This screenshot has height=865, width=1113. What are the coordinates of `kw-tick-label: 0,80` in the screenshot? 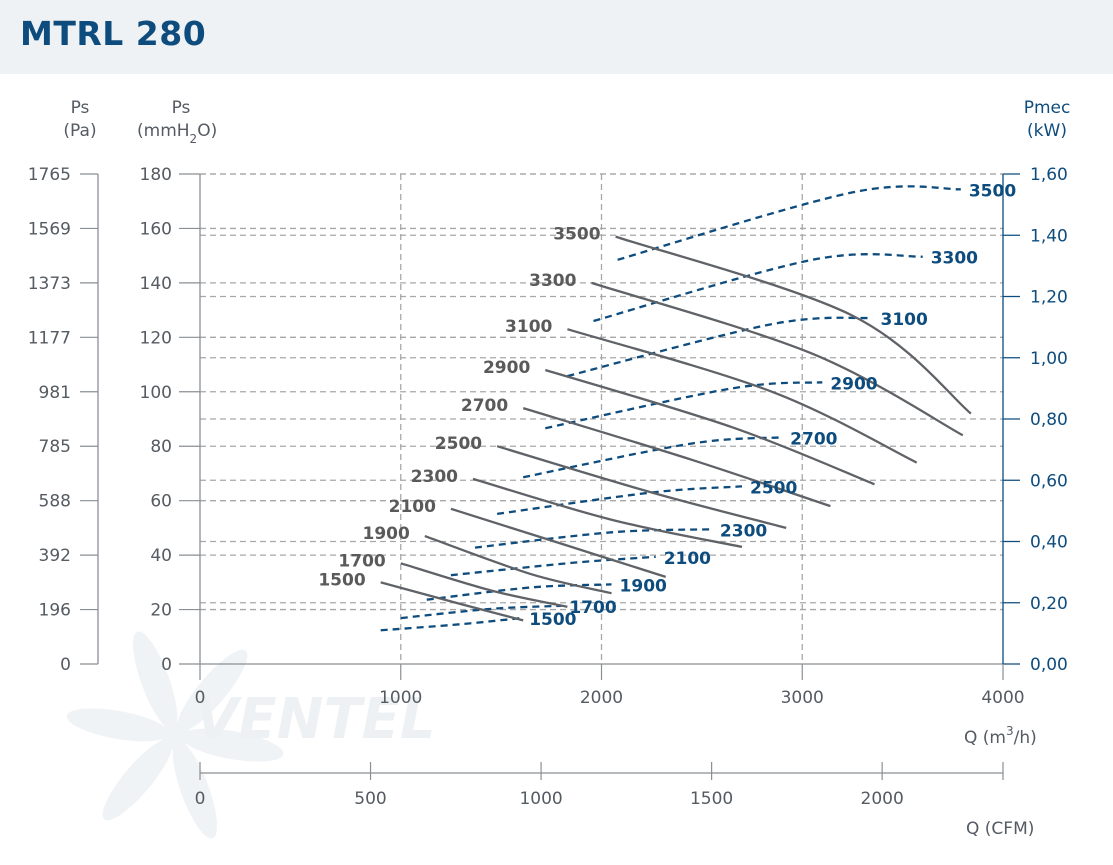 It's located at (1049, 420).